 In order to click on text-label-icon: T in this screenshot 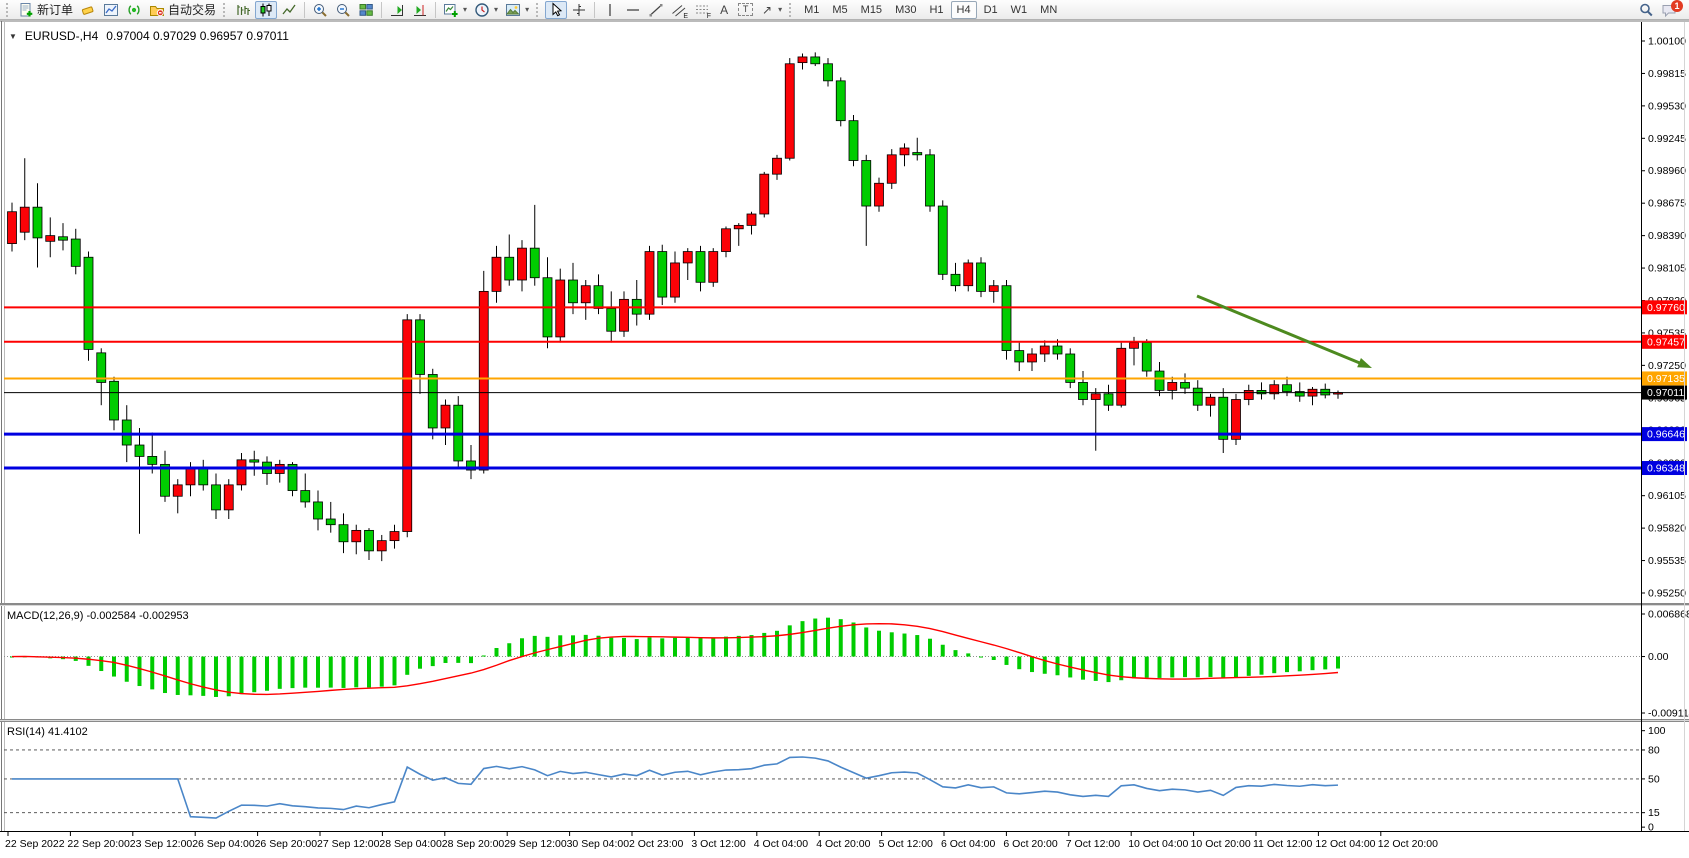, I will do `click(746, 9)`.